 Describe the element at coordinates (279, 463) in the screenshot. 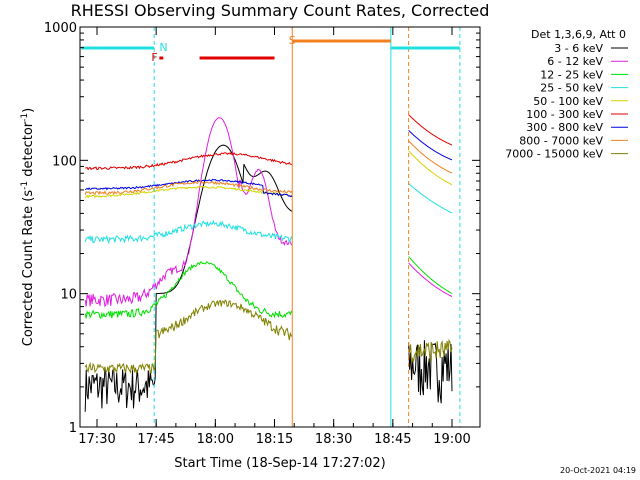

I see `x-axis-label: Start Time (18-Sep-14 17:27:02)` at that location.